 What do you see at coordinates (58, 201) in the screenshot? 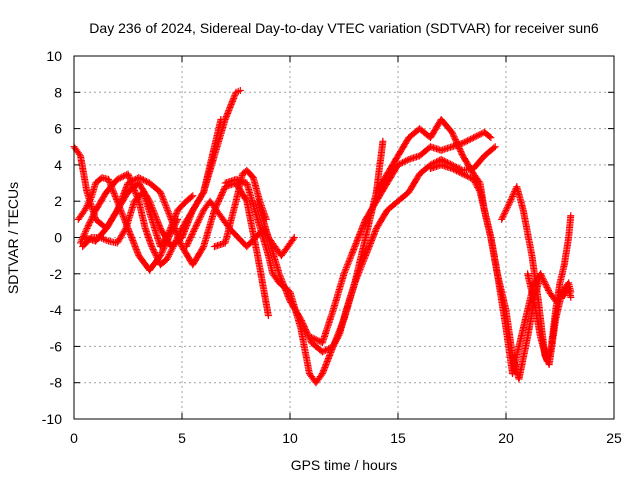
I see `y-tick-label: 2` at bounding box center [58, 201].